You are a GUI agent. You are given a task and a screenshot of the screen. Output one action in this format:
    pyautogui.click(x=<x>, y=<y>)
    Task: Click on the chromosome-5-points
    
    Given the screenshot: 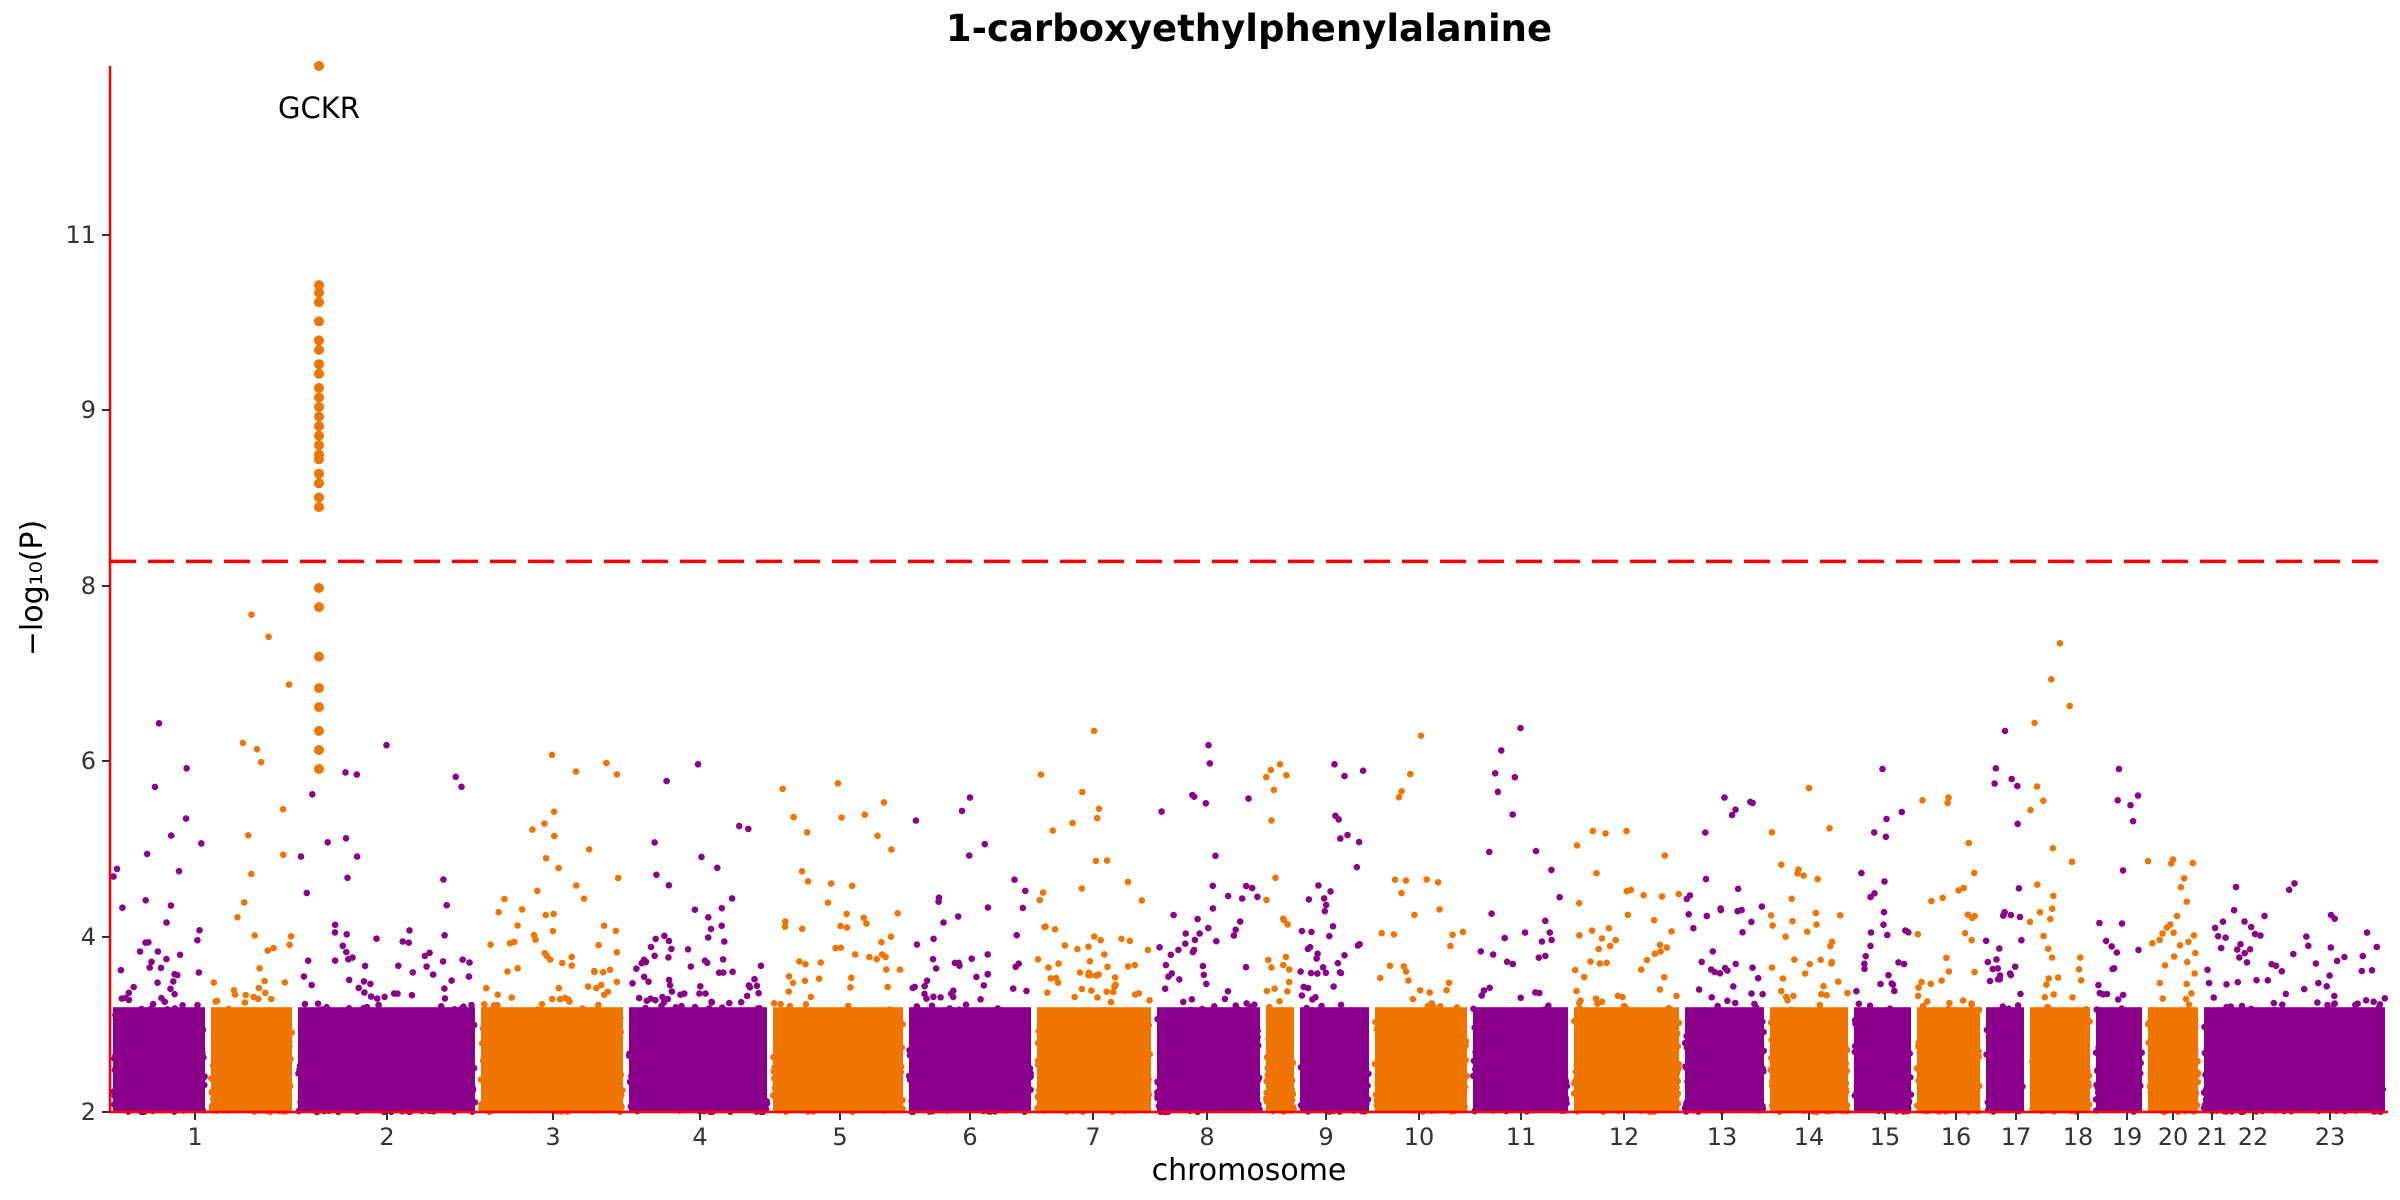 What is the action you would take?
    pyautogui.click(x=698, y=938)
    